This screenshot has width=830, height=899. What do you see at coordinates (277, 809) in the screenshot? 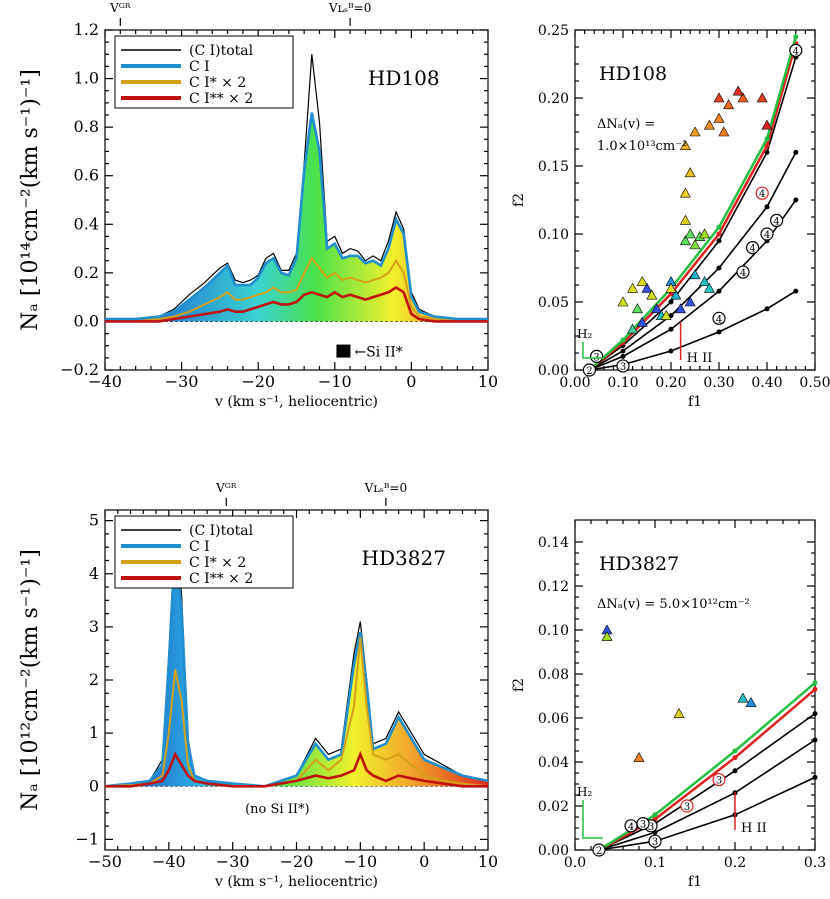
I see `annotation-text: (no Si II*)` at bounding box center [277, 809].